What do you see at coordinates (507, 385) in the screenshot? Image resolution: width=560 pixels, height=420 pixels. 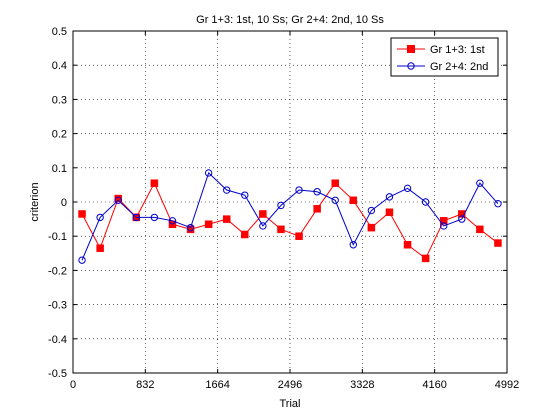 I see `x-tick-label: 4992` at bounding box center [507, 385].